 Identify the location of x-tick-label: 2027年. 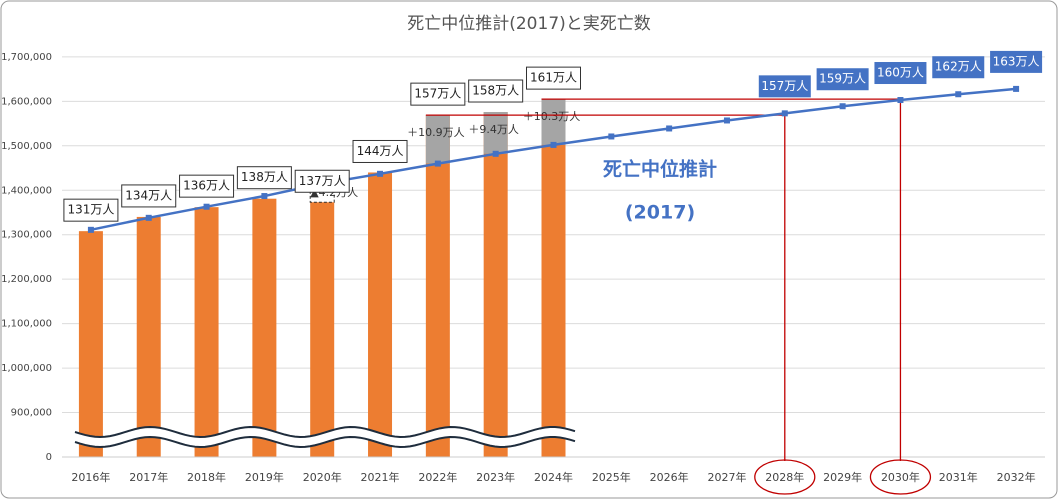
(726, 477).